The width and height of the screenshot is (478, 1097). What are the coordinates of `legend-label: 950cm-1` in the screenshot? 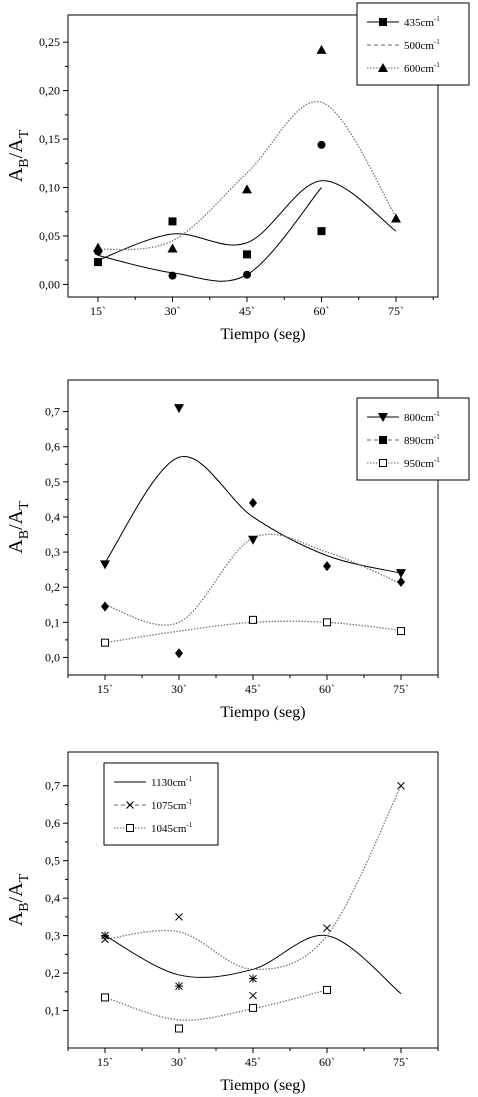 It's located at (422, 463).